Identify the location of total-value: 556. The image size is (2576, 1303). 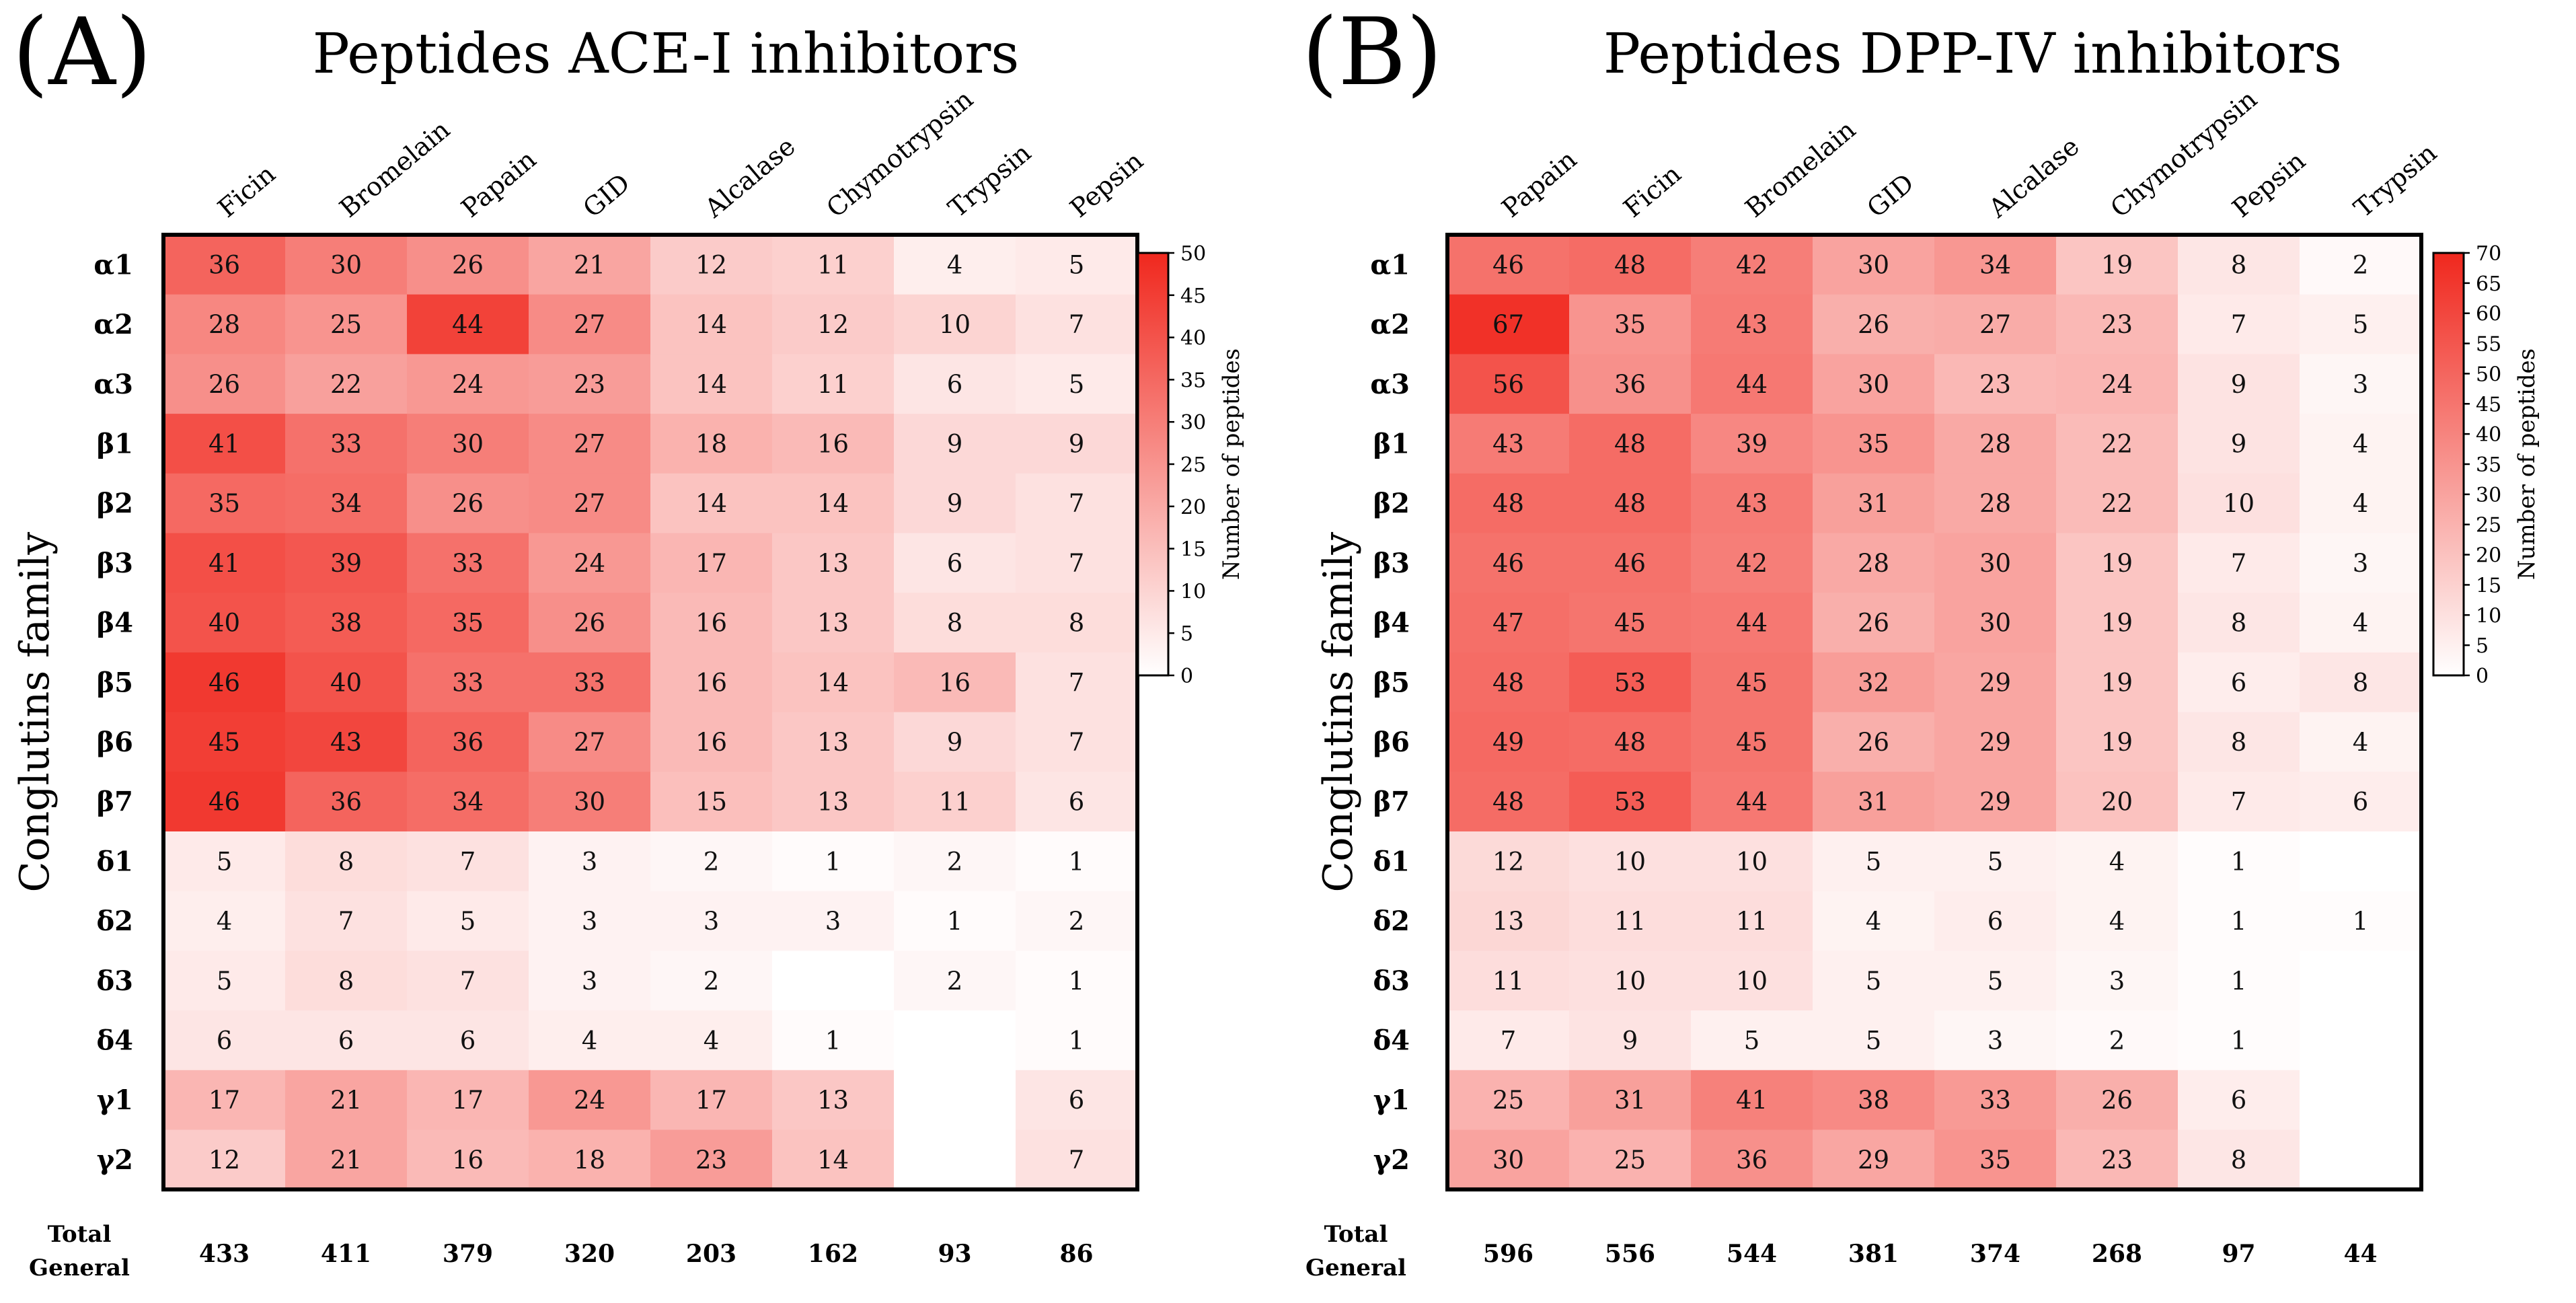
(1630, 1254).